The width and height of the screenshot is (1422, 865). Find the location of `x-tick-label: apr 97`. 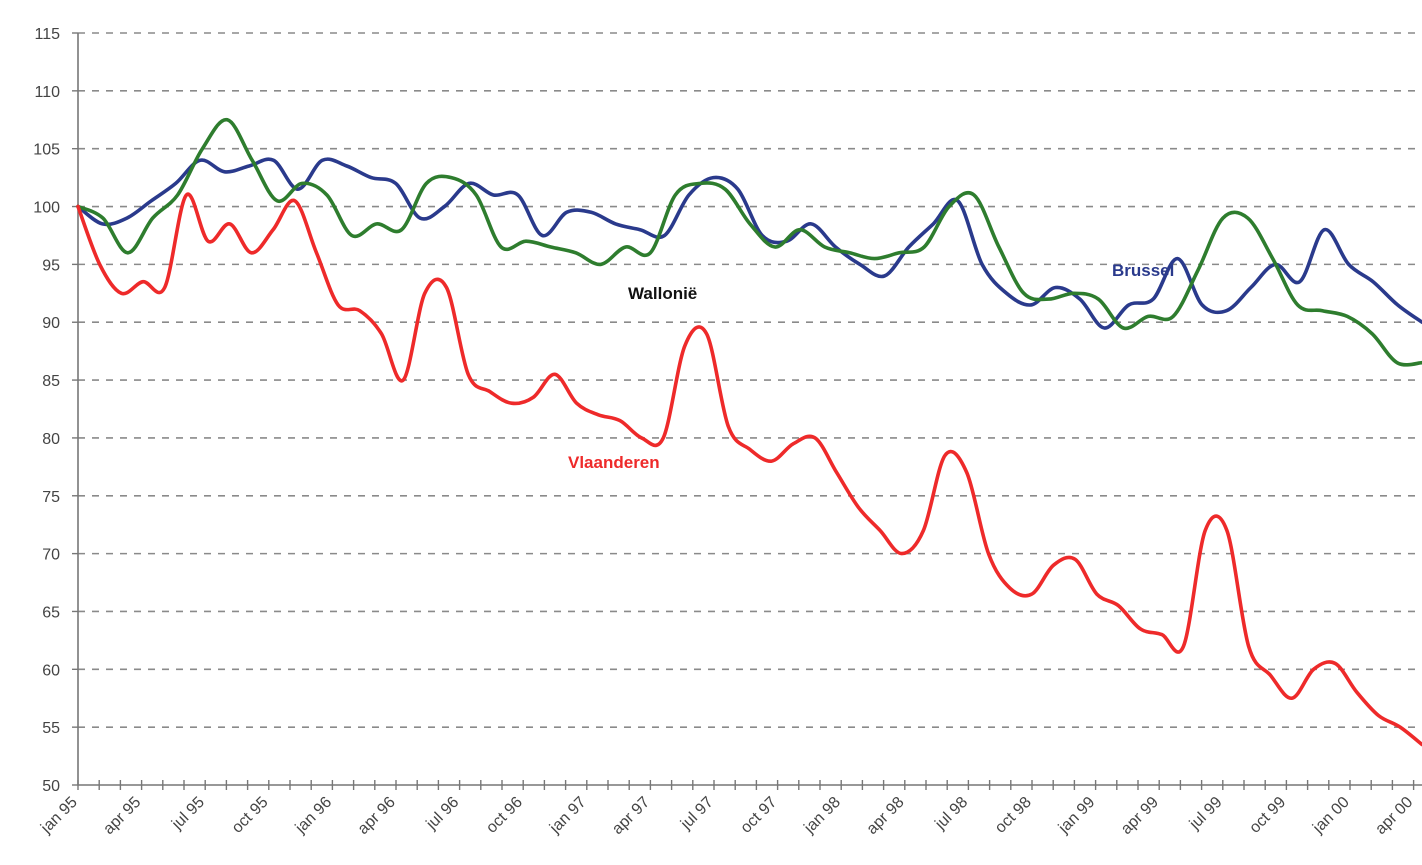

x-tick-label: apr 97 is located at coordinates (631, 816).